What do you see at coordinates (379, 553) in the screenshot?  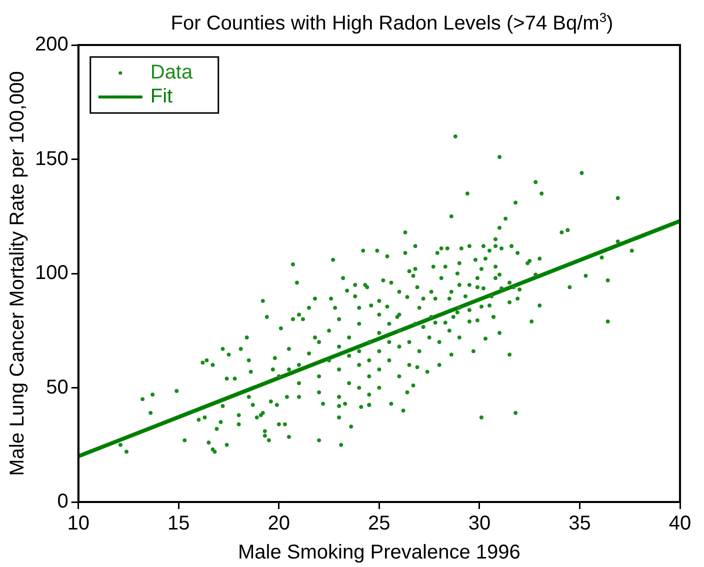 I see `x-axis-title: Male Smoking Prevalence 1996` at bounding box center [379, 553].